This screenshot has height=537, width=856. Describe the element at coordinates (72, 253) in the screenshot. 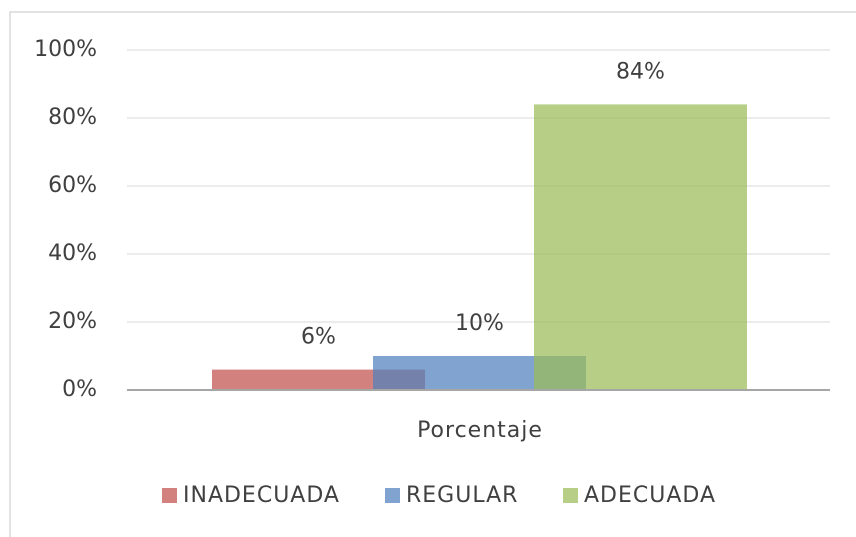

I see `y-tick-label: 40%` at that location.